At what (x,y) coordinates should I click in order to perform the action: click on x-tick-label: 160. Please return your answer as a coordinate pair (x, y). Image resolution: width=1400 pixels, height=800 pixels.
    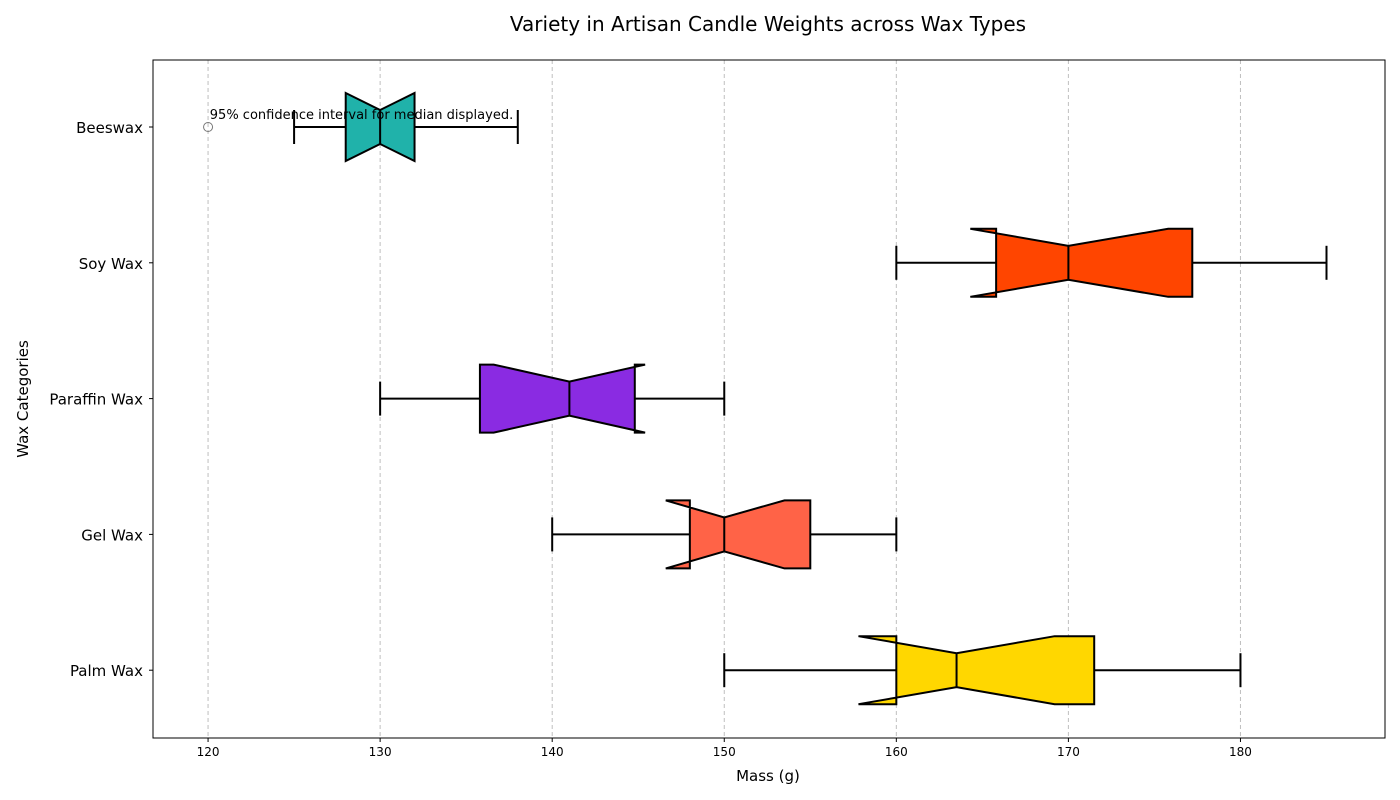
    Looking at the image, I should click on (896, 752).